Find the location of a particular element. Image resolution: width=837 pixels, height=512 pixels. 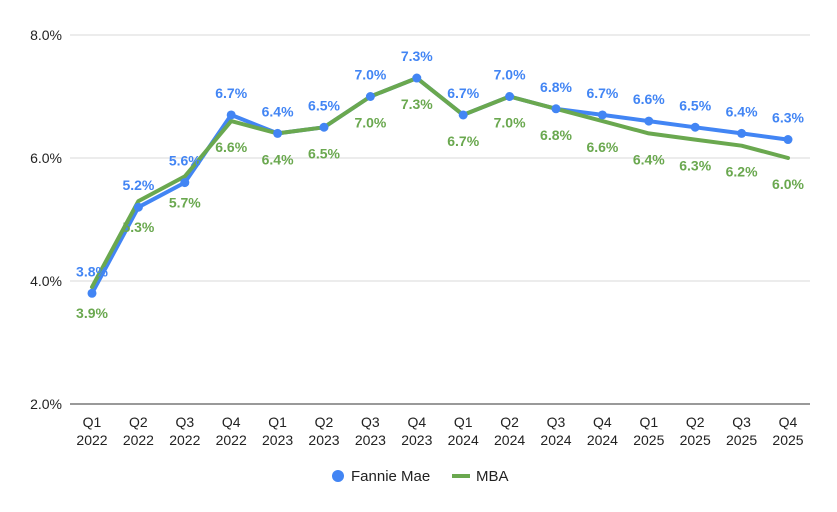

y-tick-label: 8.0% is located at coordinates (46, 35).